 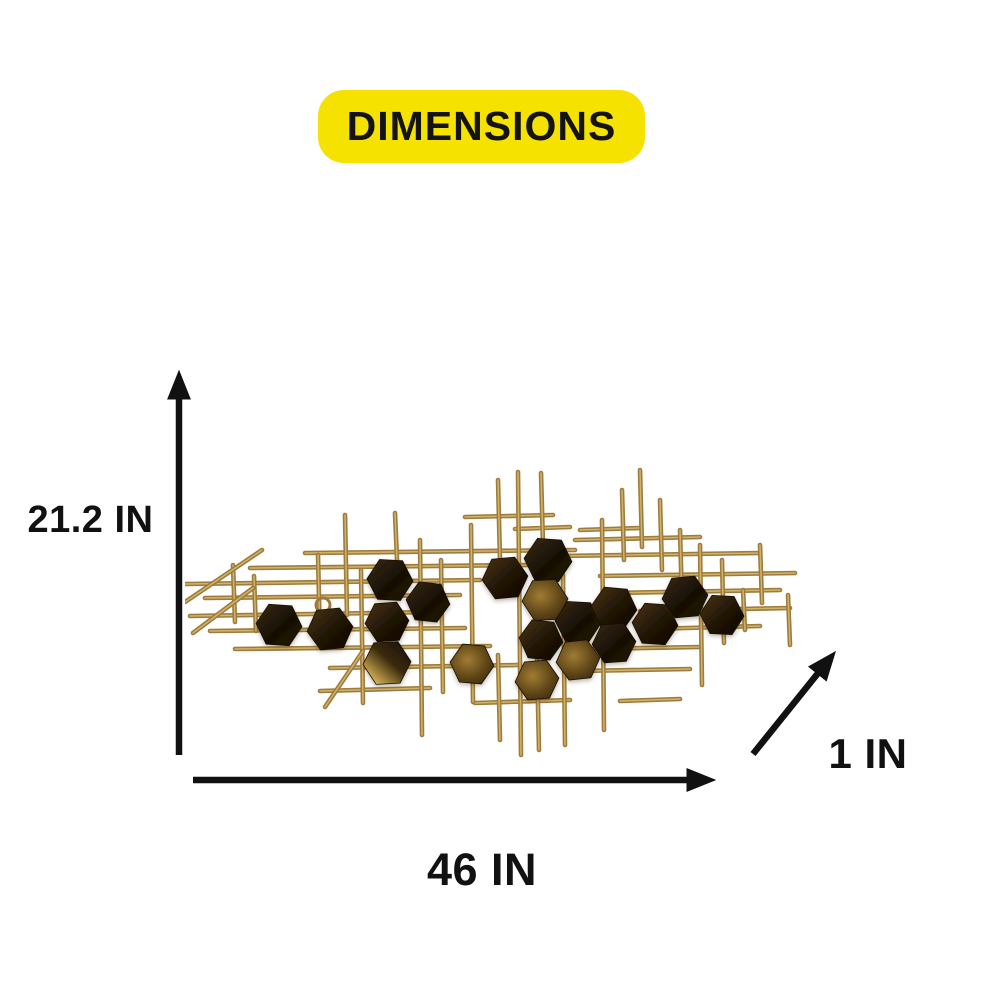 What do you see at coordinates (868, 753) in the screenshot?
I see `depth-dimension-label: 1 IN` at bounding box center [868, 753].